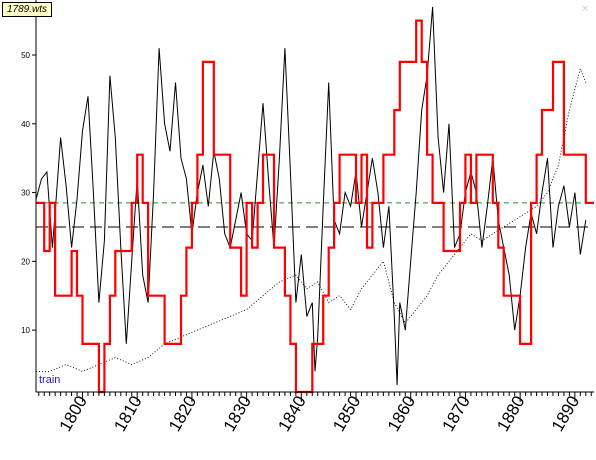  What do you see at coordinates (585, 9) in the screenshot?
I see `close-icon: ×` at bounding box center [585, 9].